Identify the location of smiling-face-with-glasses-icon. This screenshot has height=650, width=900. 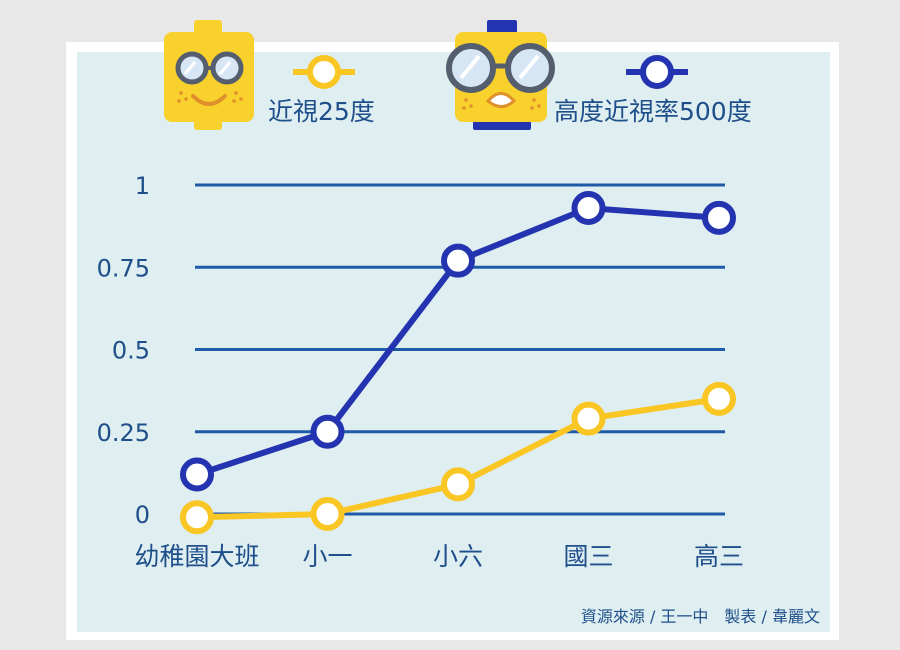
(209, 75).